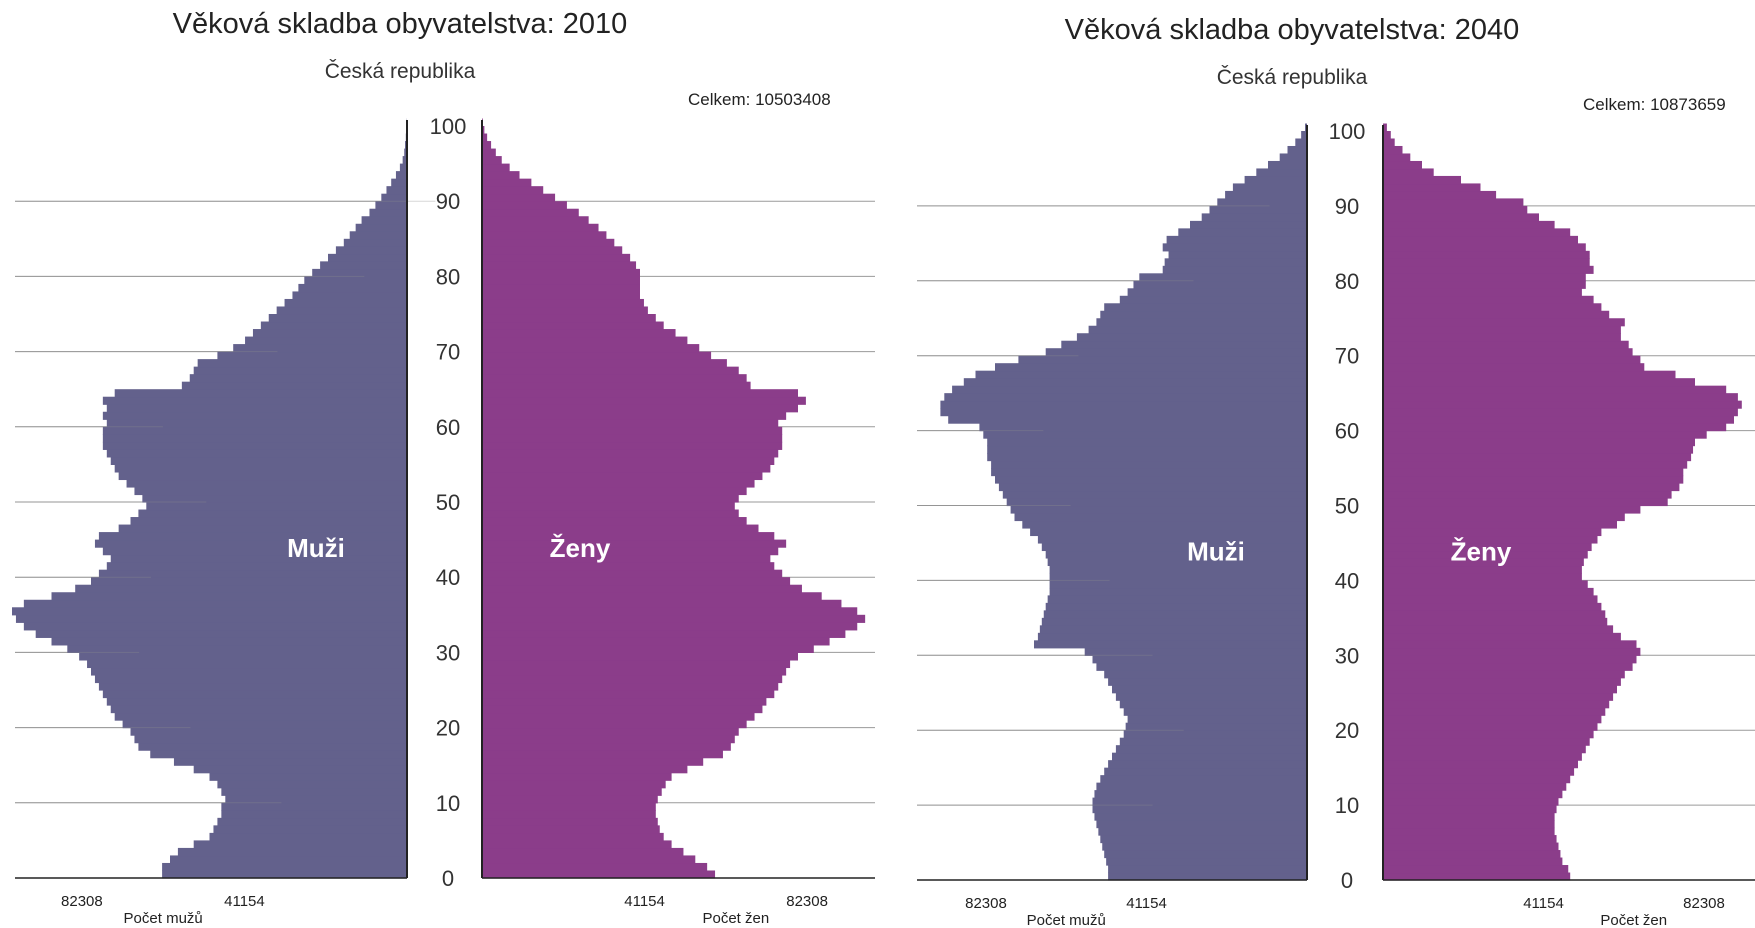  What do you see at coordinates (1347, 655) in the screenshot?
I see `y-tick-label: 30` at bounding box center [1347, 655].